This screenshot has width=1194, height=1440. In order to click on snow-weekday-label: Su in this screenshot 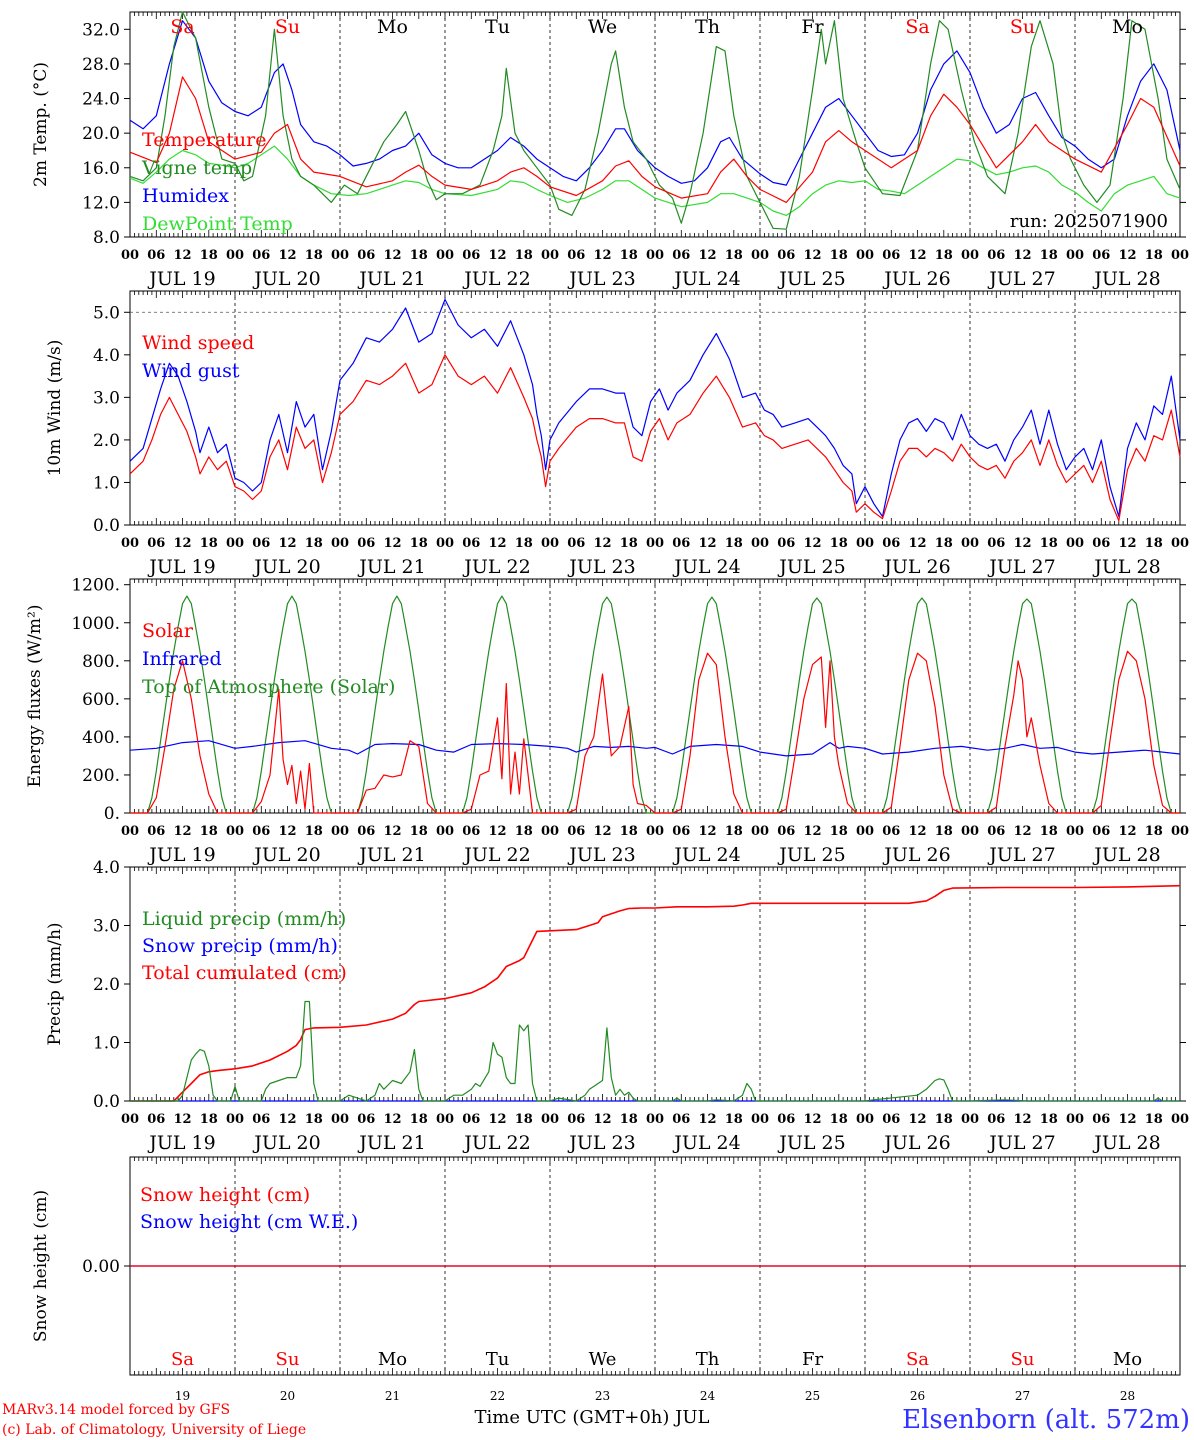, I will do `click(288, 1359)`.